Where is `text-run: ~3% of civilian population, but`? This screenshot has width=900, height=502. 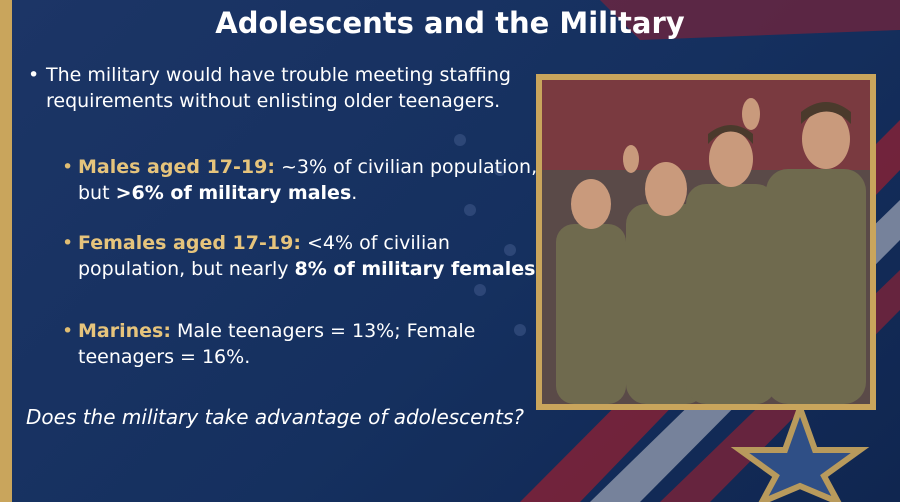
text-run: ~3% of civilian population, but is located at coordinates (308, 180).